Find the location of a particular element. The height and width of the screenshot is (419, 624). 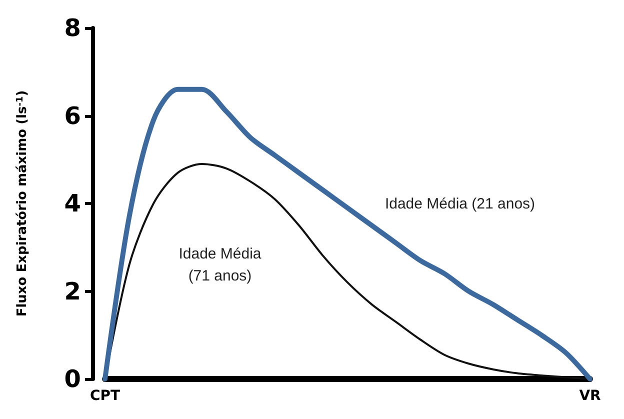

y-tick-label: 8 is located at coordinates (72, 28).